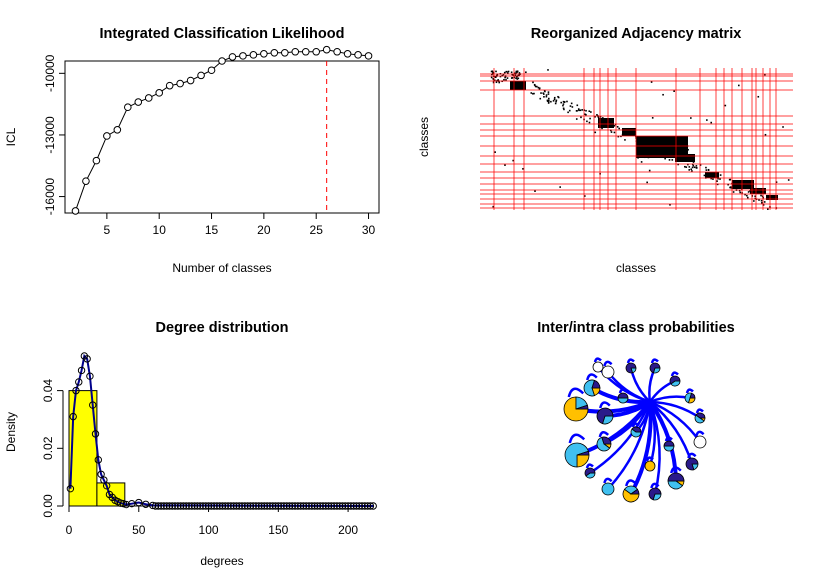 The image size is (828, 586). What do you see at coordinates (620, 437) in the screenshot?
I see `class-edge` at bounding box center [620, 437].